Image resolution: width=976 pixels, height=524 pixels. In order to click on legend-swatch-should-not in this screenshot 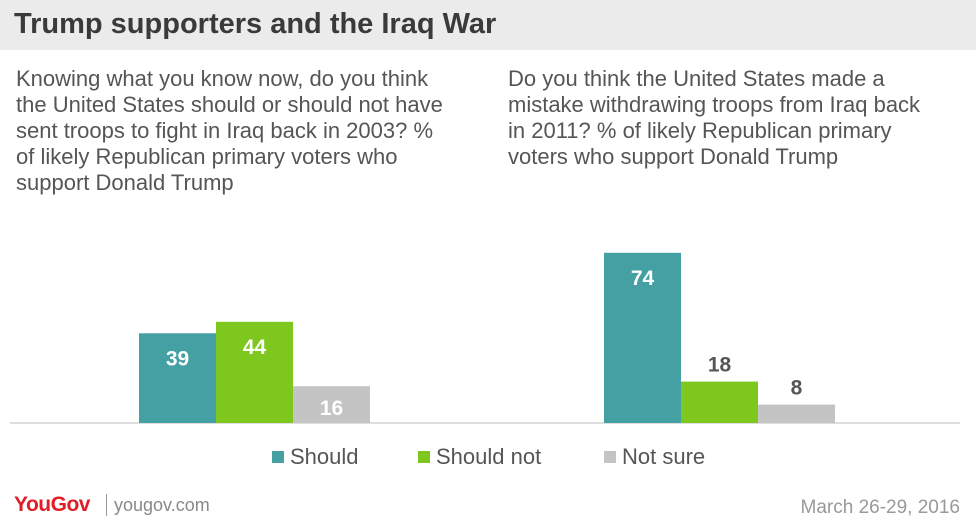, I will do `click(424, 457)`.